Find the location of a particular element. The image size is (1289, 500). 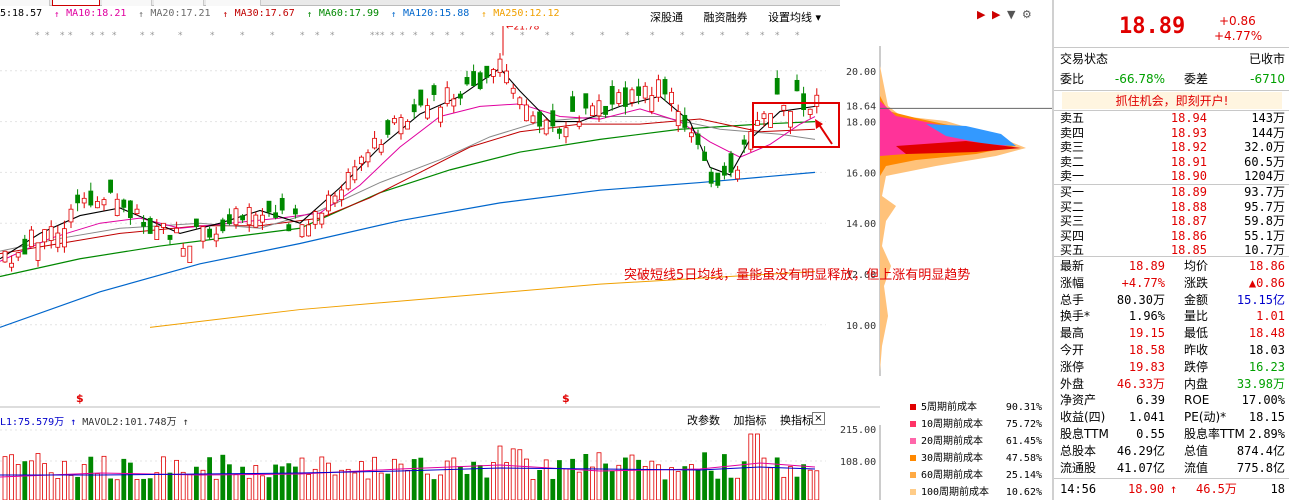

settings-icon: ⚙ is located at coordinates (1026, 14).